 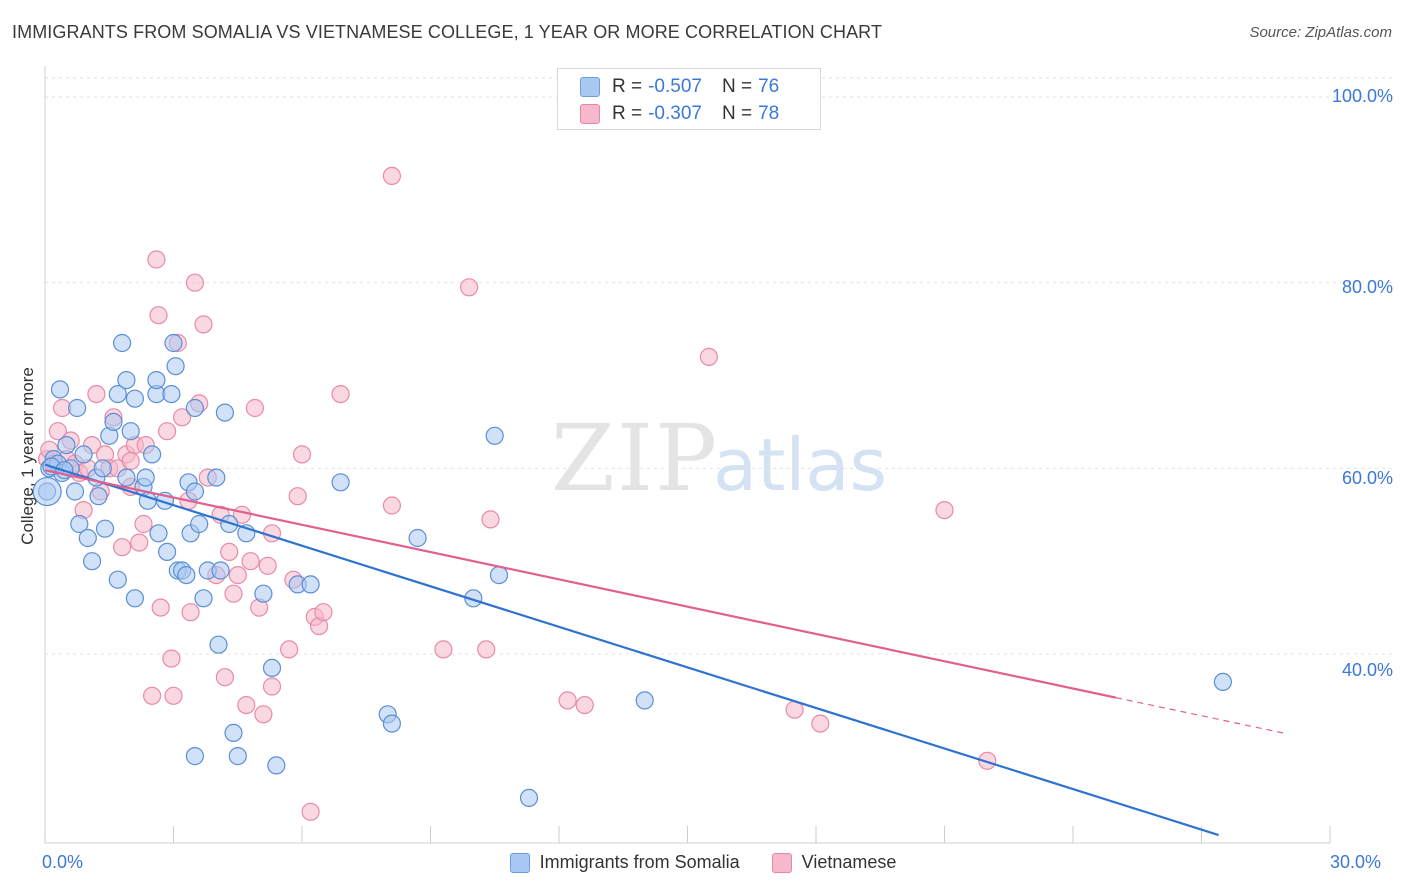 I want to click on legend-item-vietnamese: Vietnamese, so click(x=834, y=862).